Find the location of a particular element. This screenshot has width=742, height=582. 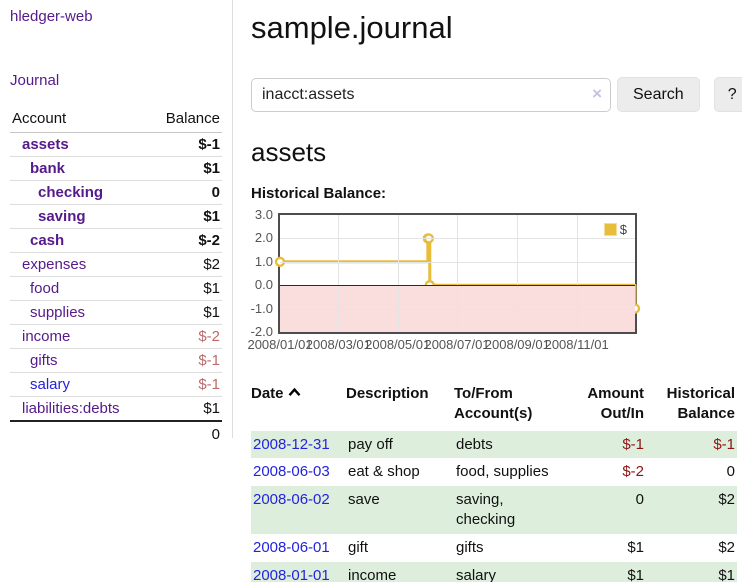

account-row: liabilities:debts $1 is located at coordinates (116, 409).